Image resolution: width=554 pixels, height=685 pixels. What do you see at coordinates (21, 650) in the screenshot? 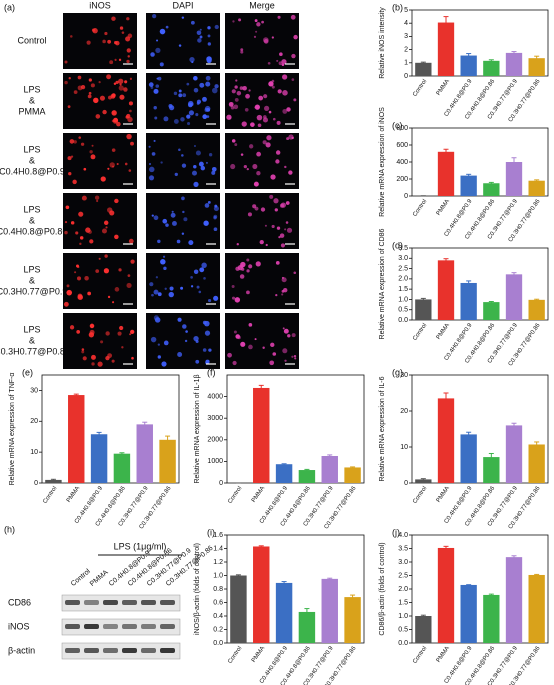
I see `protein-label: β-actin` at bounding box center [21, 650].